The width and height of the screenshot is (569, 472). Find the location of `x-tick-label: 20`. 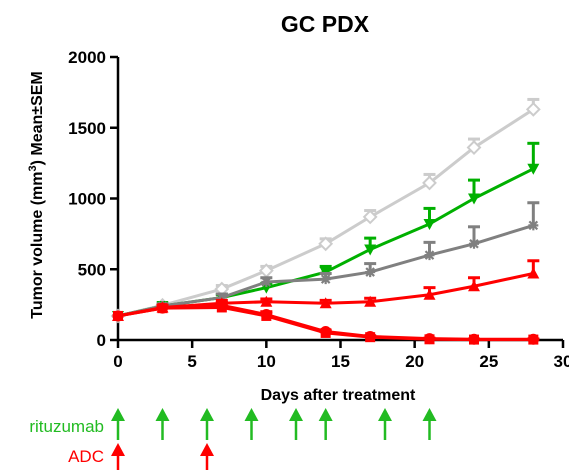

x-tick-label: 20 is located at coordinates (414, 361).